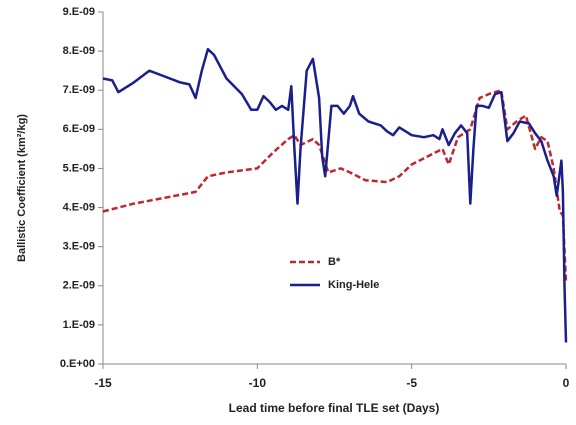 The image size is (576, 425). What do you see at coordinates (79, 207) in the screenshot?
I see `y-tick-label: 4.E-09` at bounding box center [79, 207].